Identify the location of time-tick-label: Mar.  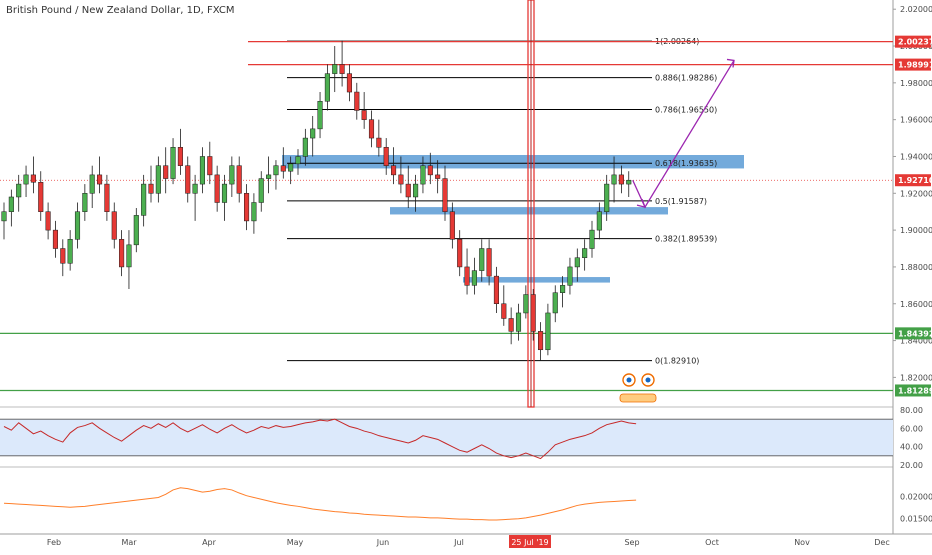
(129, 542).